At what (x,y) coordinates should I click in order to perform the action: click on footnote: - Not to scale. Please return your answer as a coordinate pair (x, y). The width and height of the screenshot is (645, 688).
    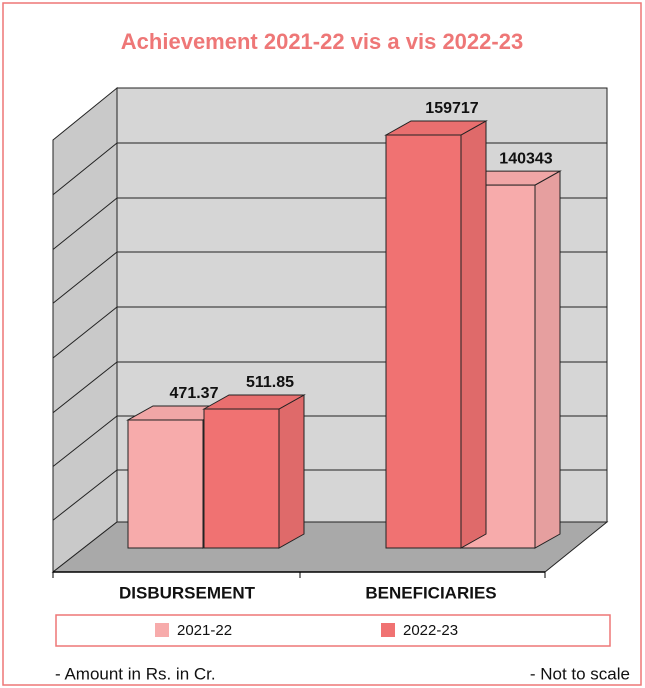
    Looking at the image, I should click on (580, 673).